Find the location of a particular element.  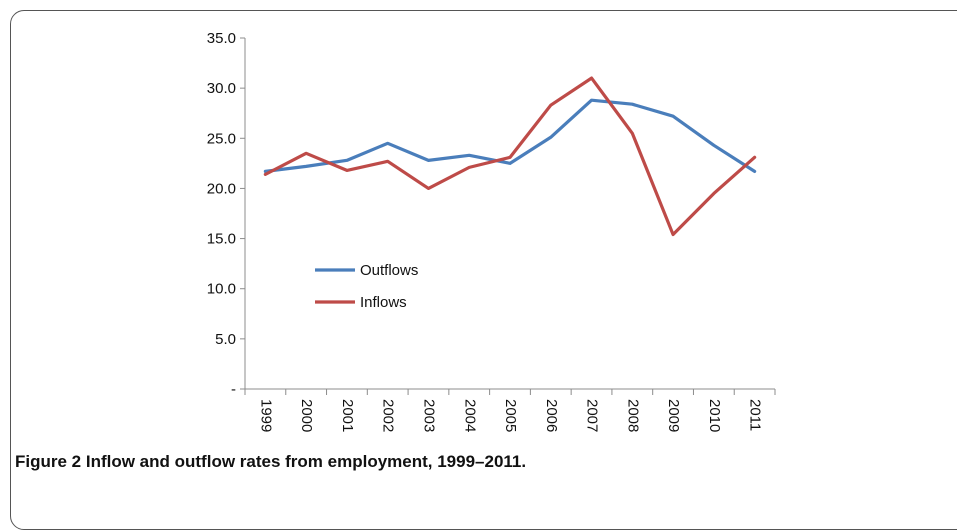

y-tick-label: 25.0 is located at coordinates (221, 138).